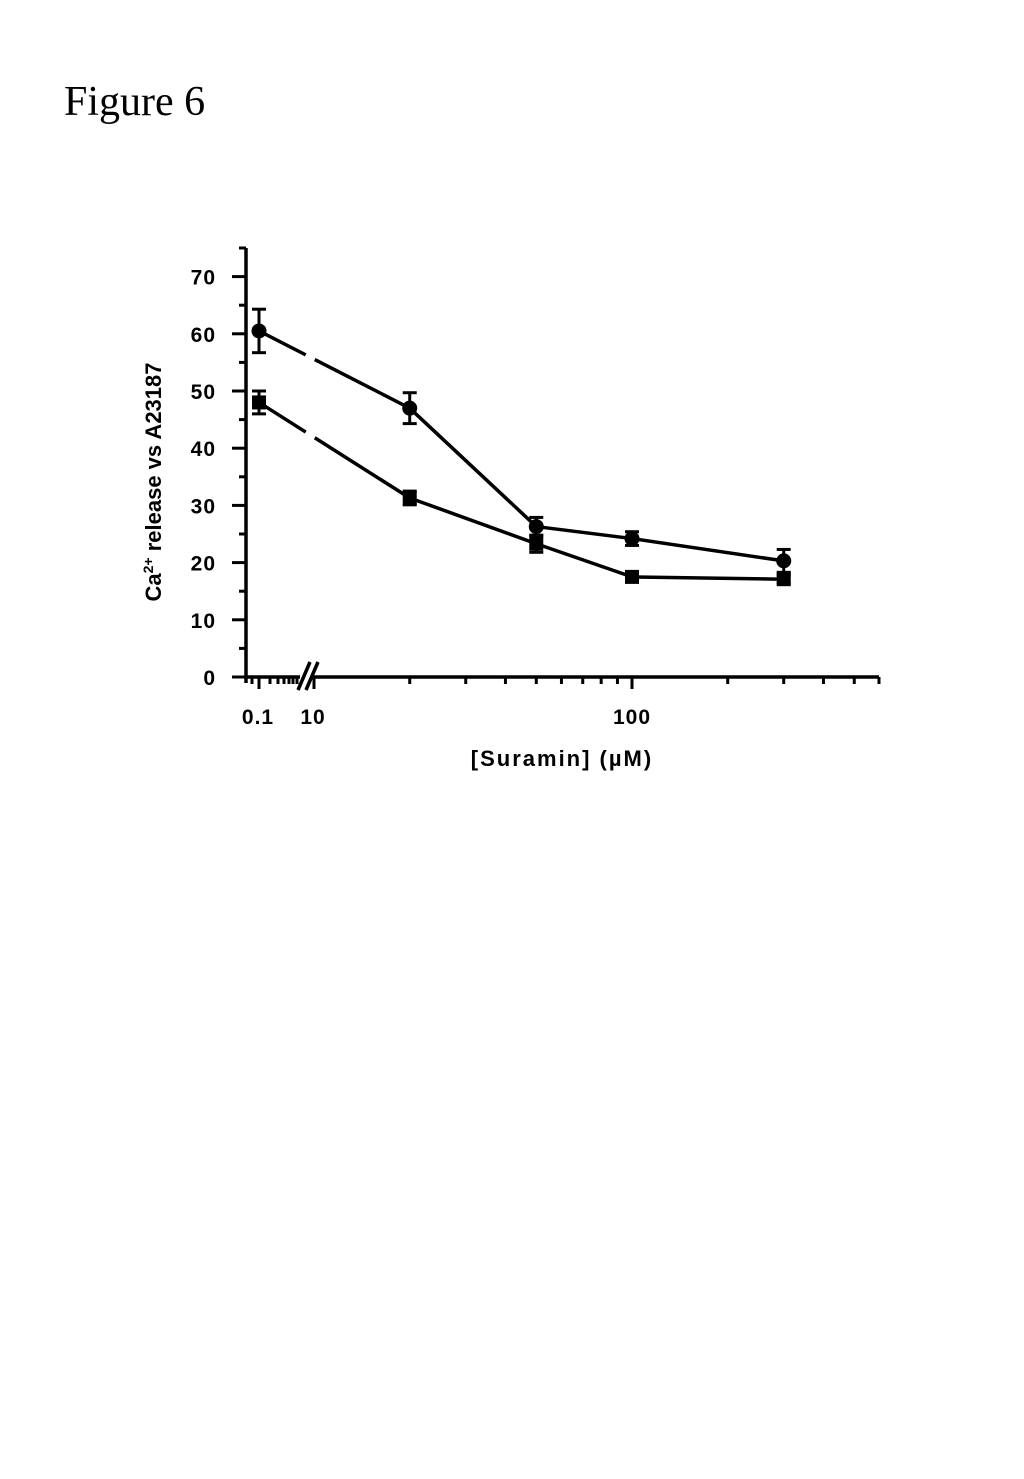 Image resolution: width=1024 pixels, height=1479 pixels. What do you see at coordinates (203, 564) in the screenshot?
I see `y-tick-label: 20` at bounding box center [203, 564].